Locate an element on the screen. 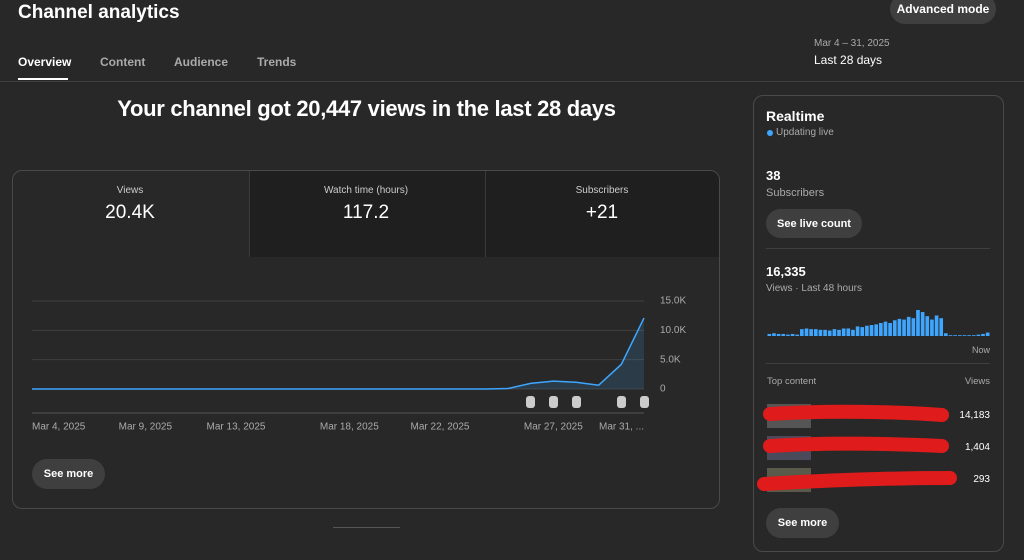  realtime-title: Realtime is located at coordinates (795, 116).